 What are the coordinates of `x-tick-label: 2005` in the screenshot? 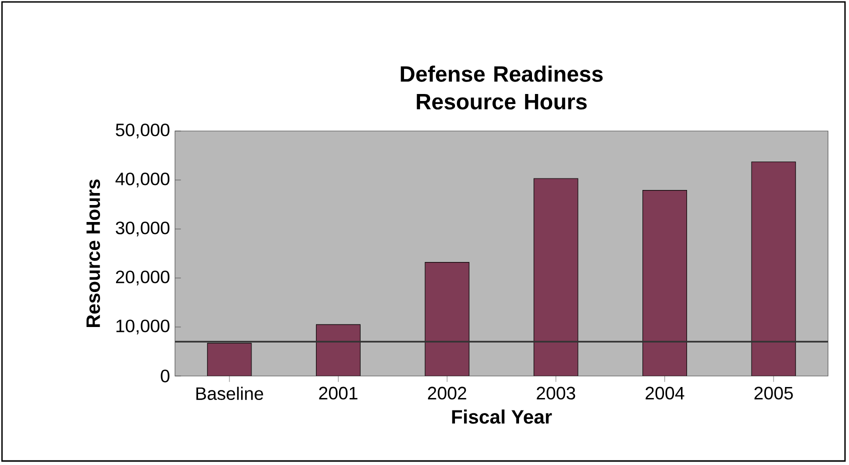 It's located at (773, 393).